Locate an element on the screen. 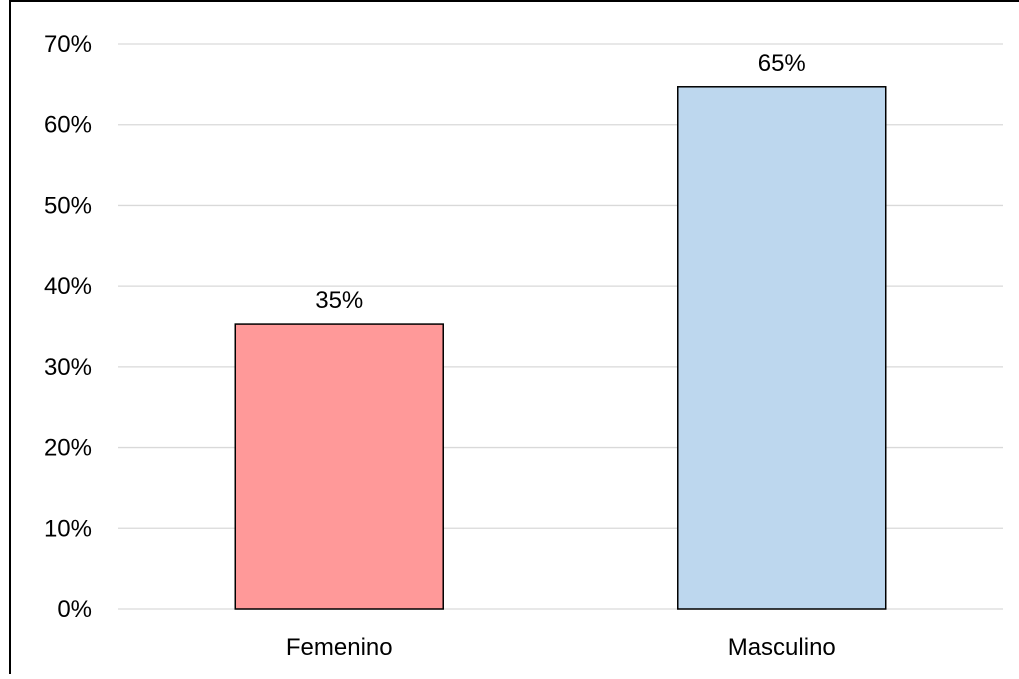 This screenshot has height=679, width=1019. y-tick-label: 20% is located at coordinates (68, 448).